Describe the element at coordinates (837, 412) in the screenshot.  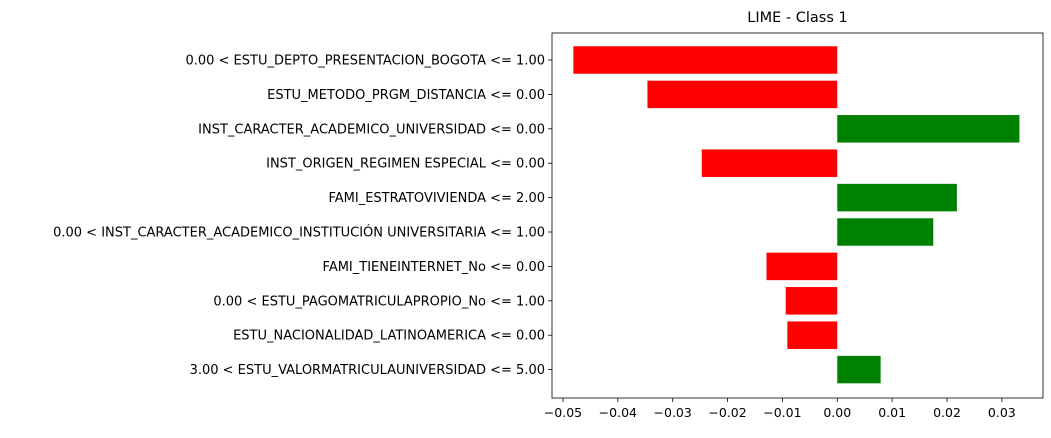
I see `x-tick-label: 0.00` at that location.